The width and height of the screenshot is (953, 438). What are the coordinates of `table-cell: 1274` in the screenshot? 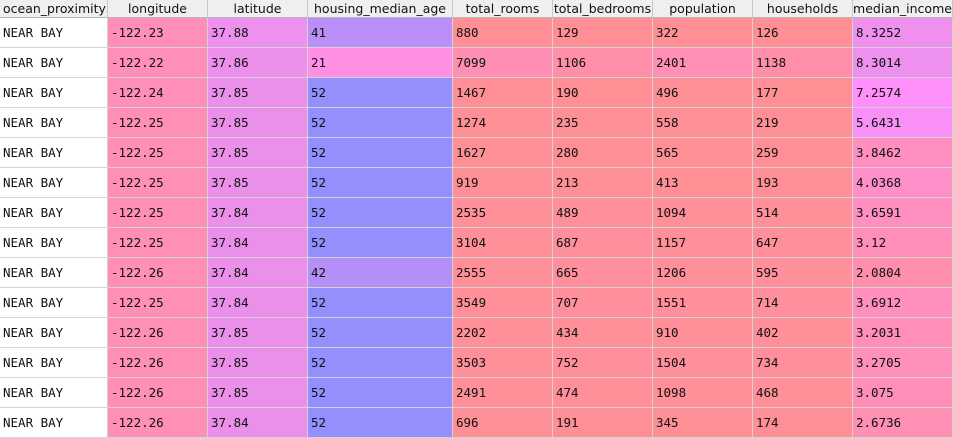 It's located at (503, 123).